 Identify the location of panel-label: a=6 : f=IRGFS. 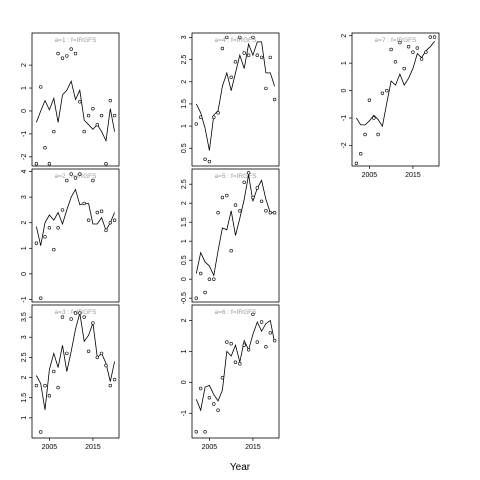
(236, 312).